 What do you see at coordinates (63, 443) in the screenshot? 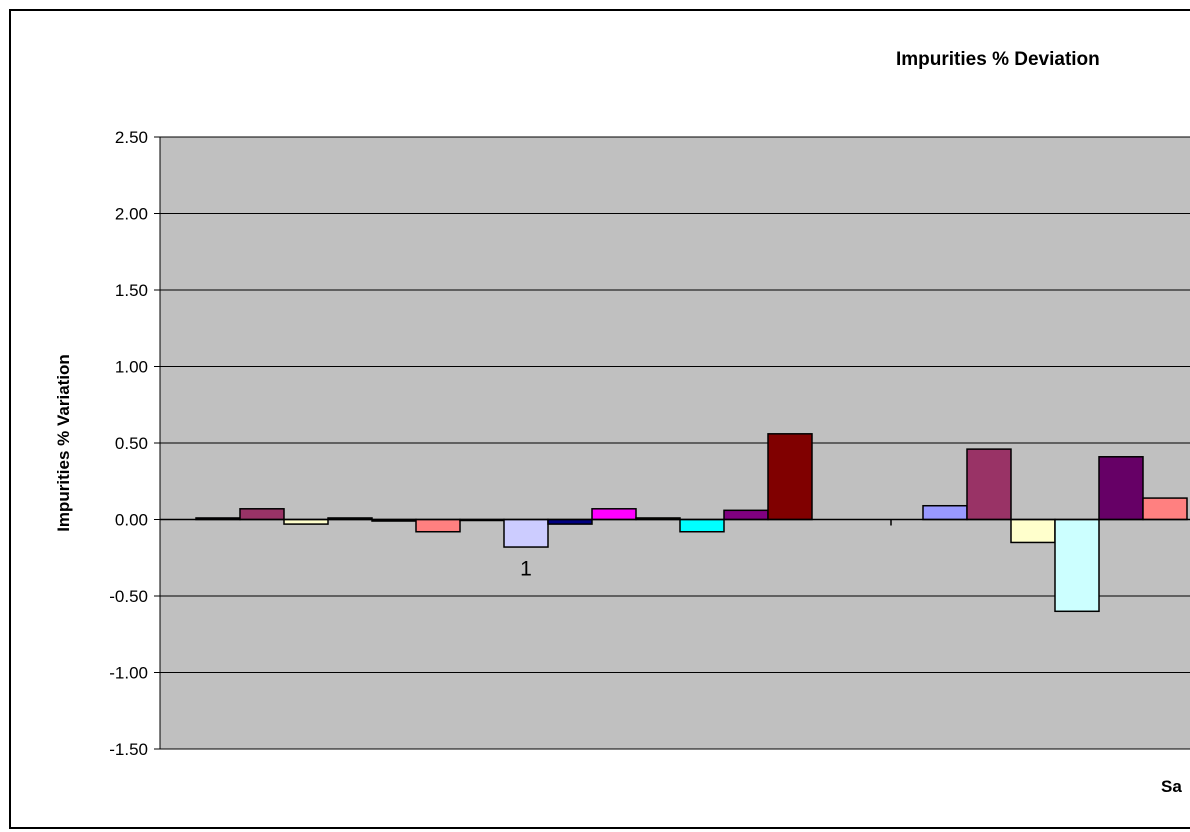
I see `y-axis-title: Impurities % Variation` at bounding box center [63, 443].